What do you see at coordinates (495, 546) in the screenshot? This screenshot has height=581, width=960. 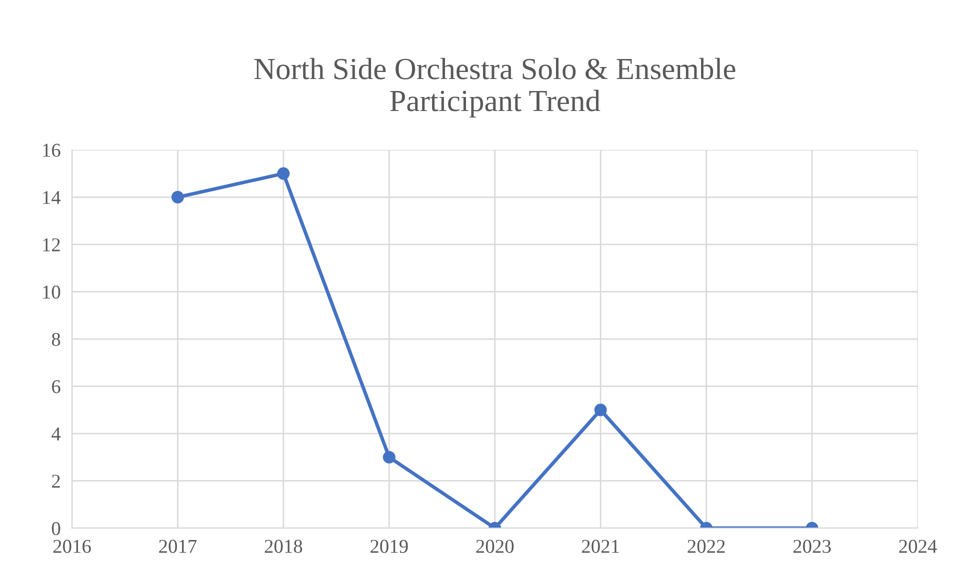 I see `x-tick-label: 2020` at bounding box center [495, 546].